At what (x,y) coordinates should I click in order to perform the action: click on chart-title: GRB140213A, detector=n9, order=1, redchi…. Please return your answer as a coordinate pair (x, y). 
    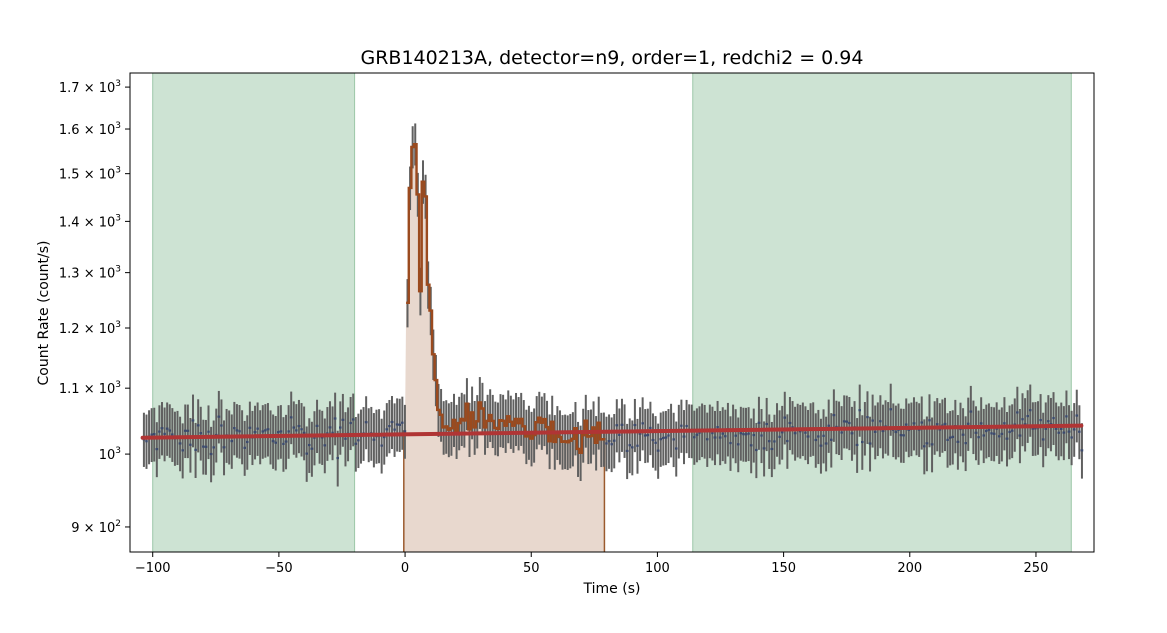
    Looking at the image, I should click on (612, 58).